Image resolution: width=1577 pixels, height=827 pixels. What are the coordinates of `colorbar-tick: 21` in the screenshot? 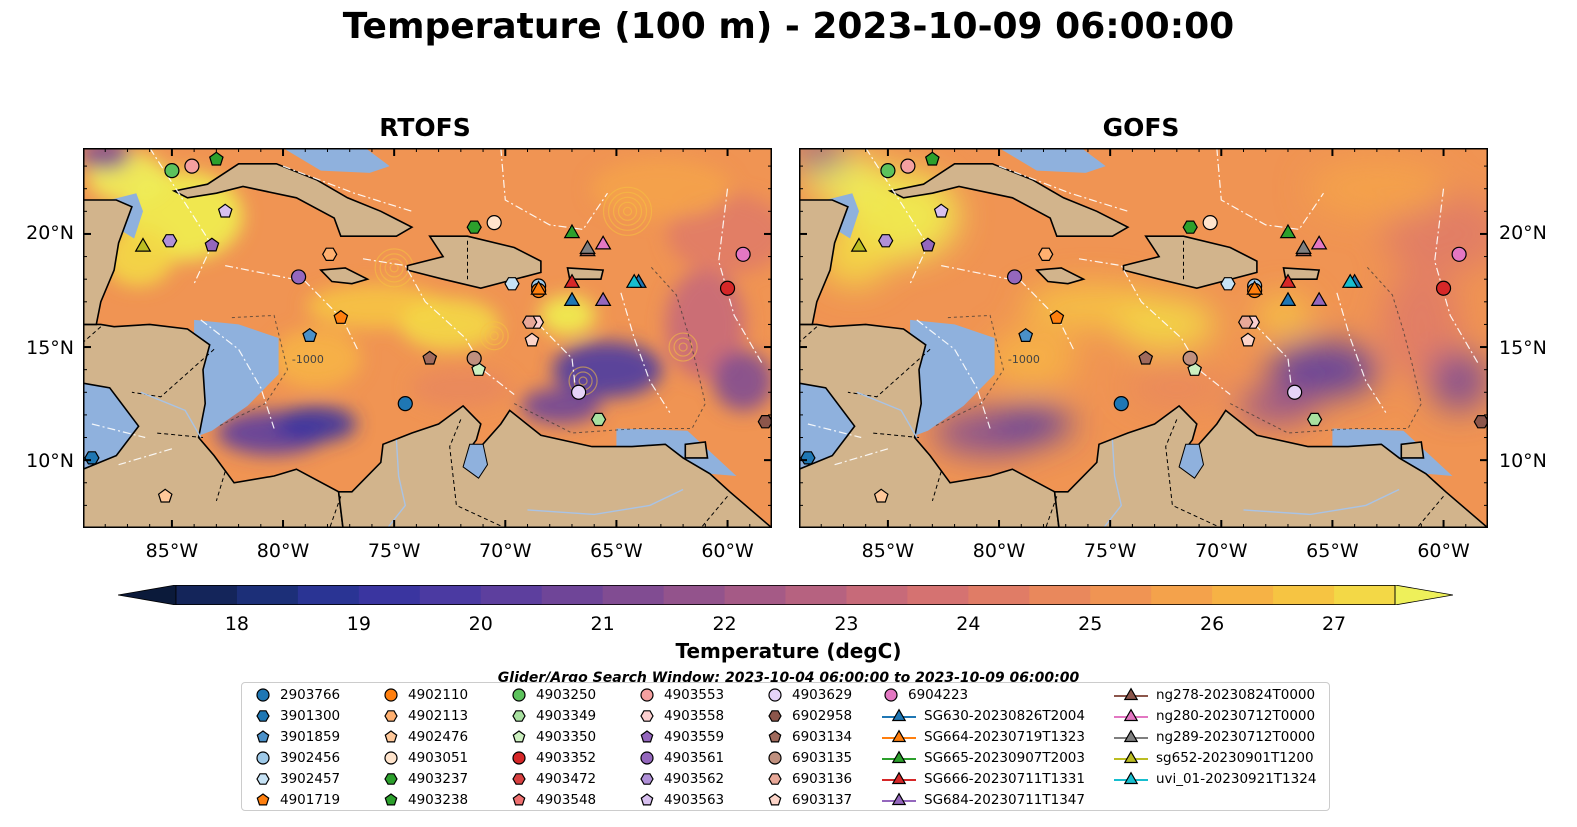 It's located at (602, 624).